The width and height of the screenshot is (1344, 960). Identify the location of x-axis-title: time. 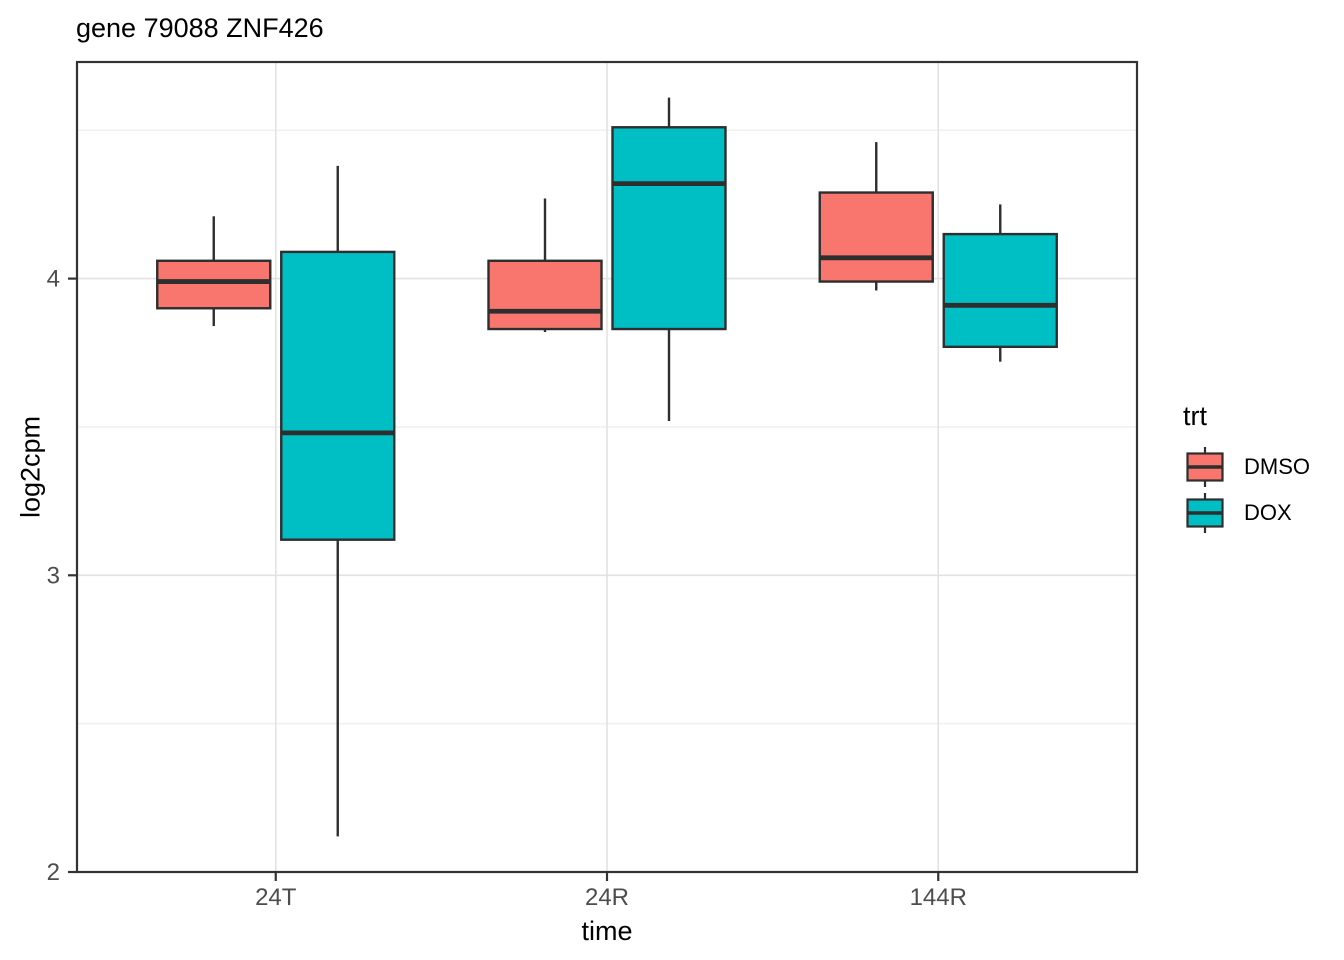
(607, 931).